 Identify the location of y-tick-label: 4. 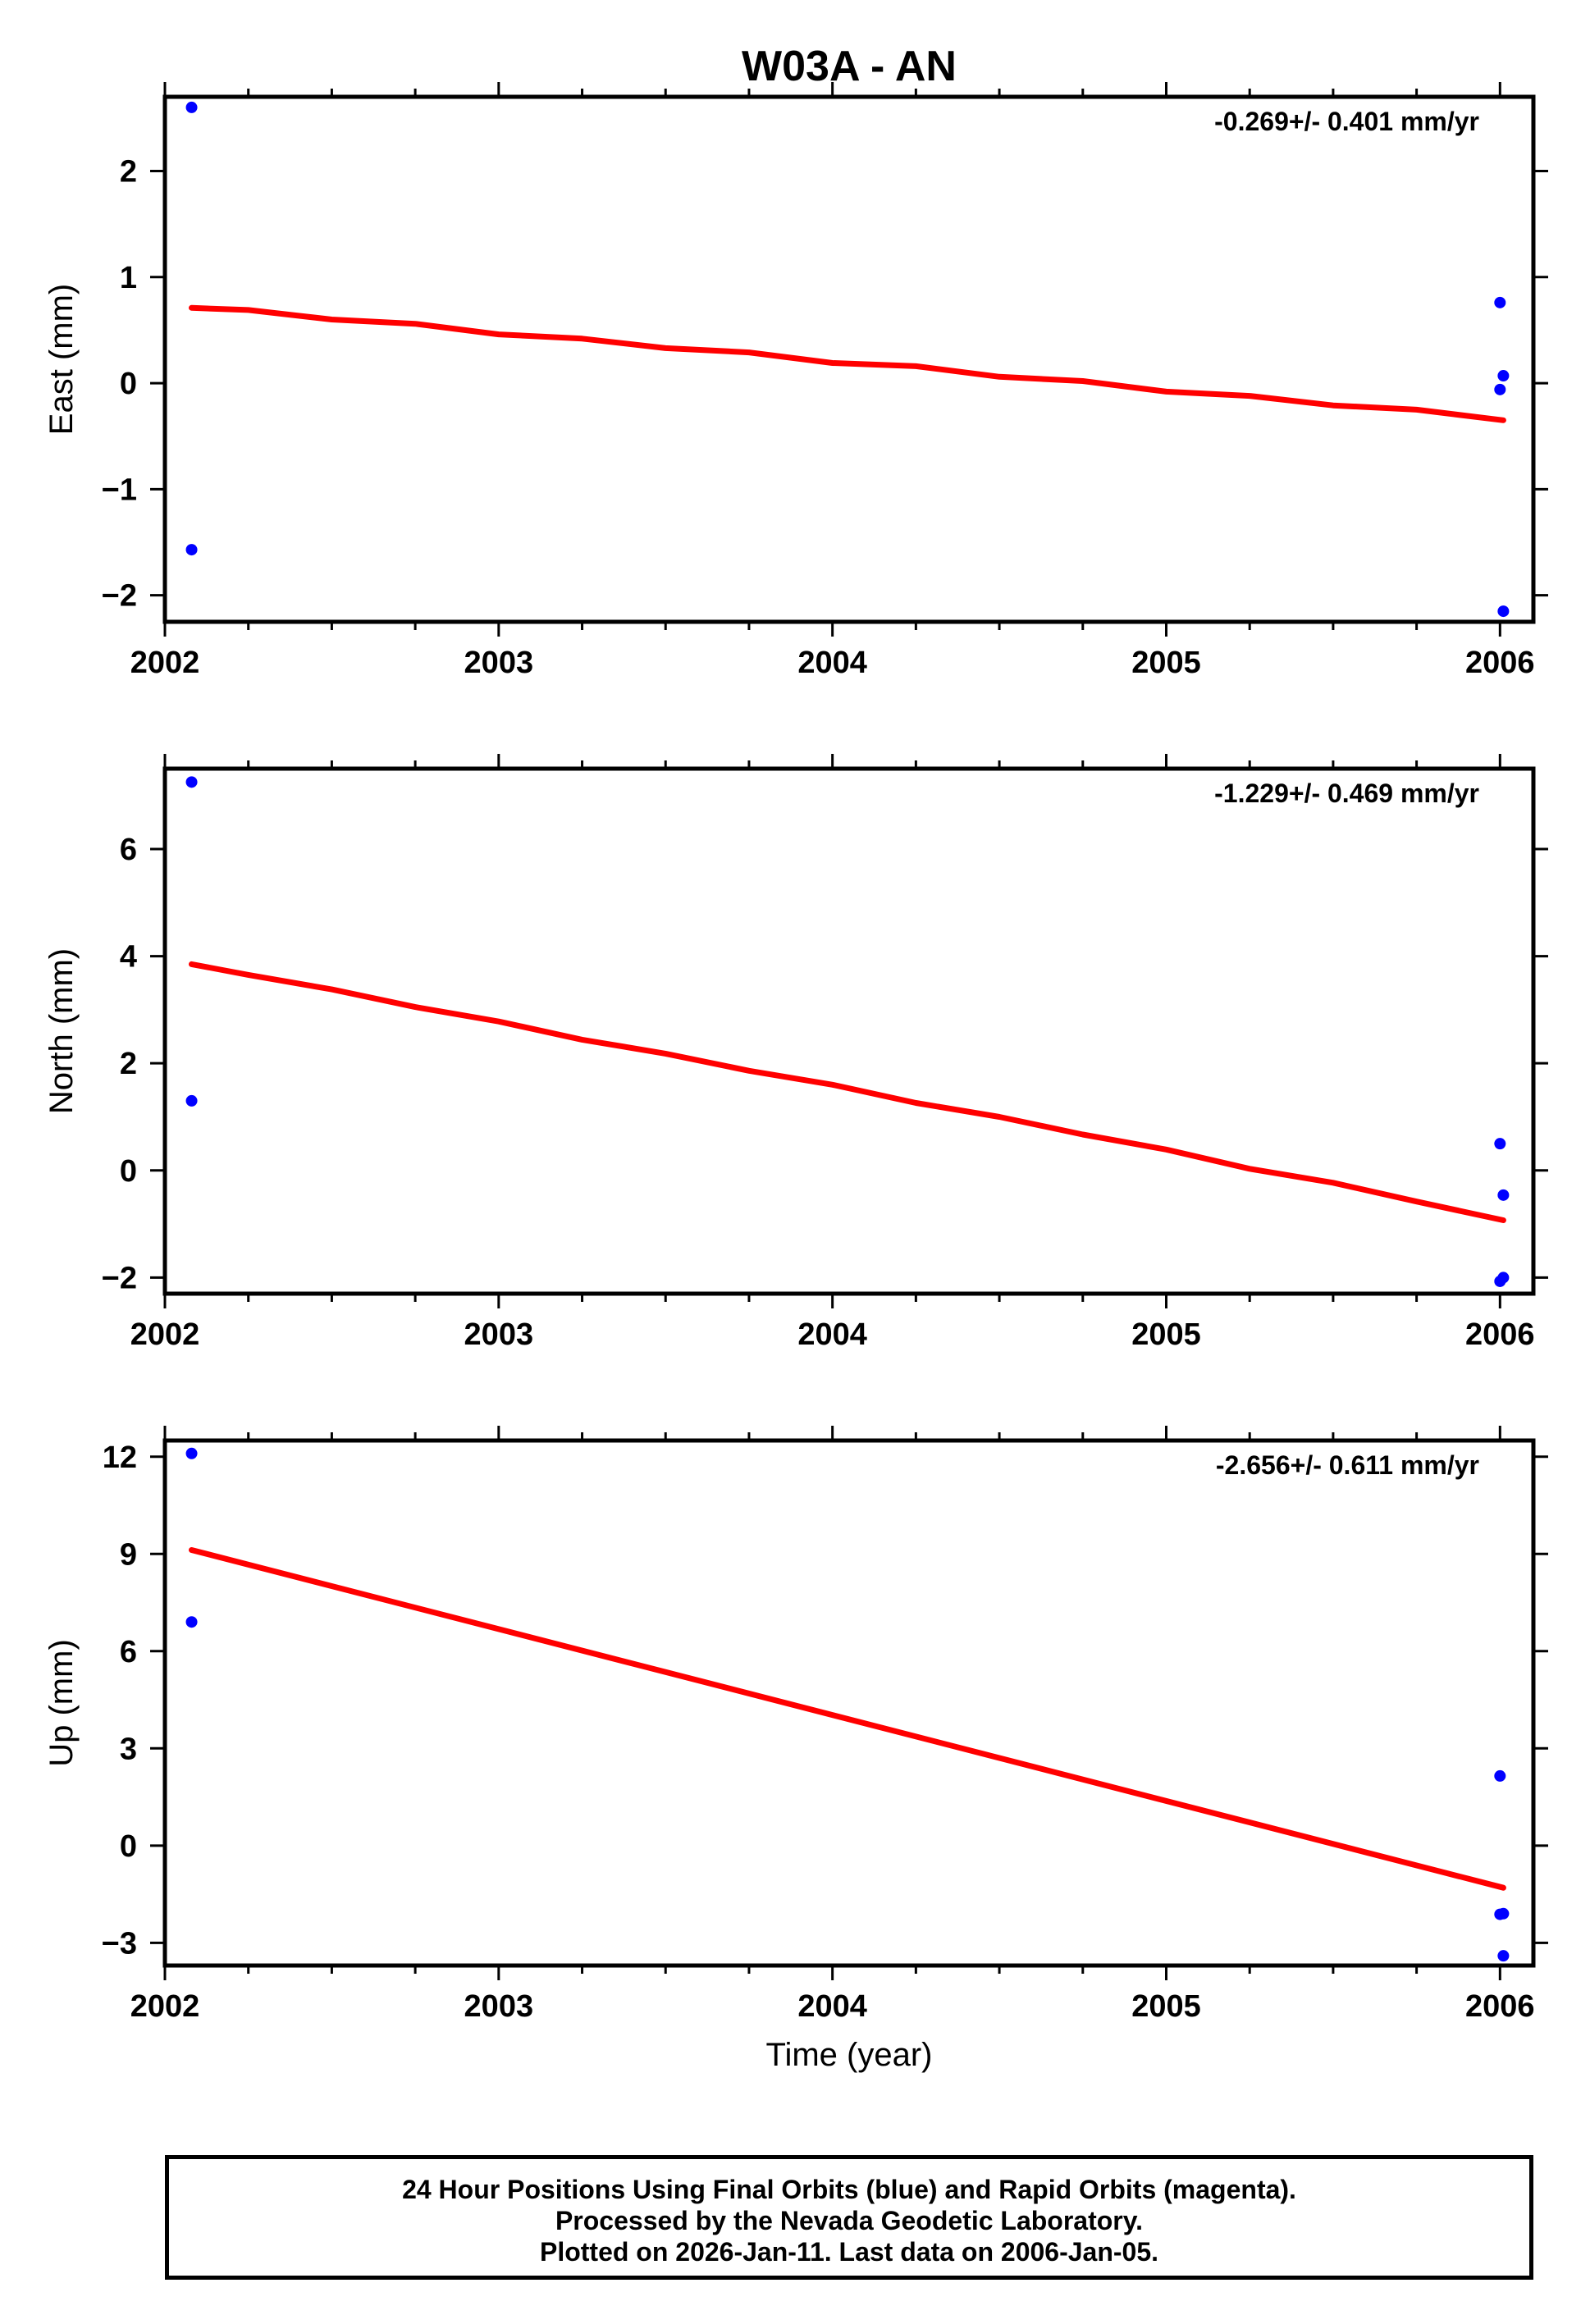
(128, 957).